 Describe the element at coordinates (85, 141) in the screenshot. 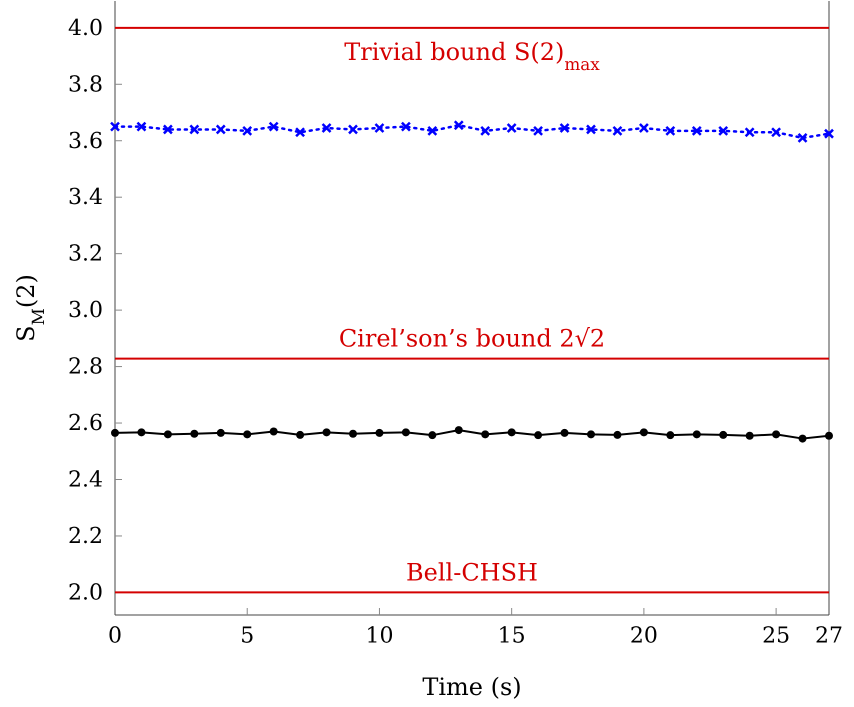

I see `y-tick-label: 3.6` at that location.